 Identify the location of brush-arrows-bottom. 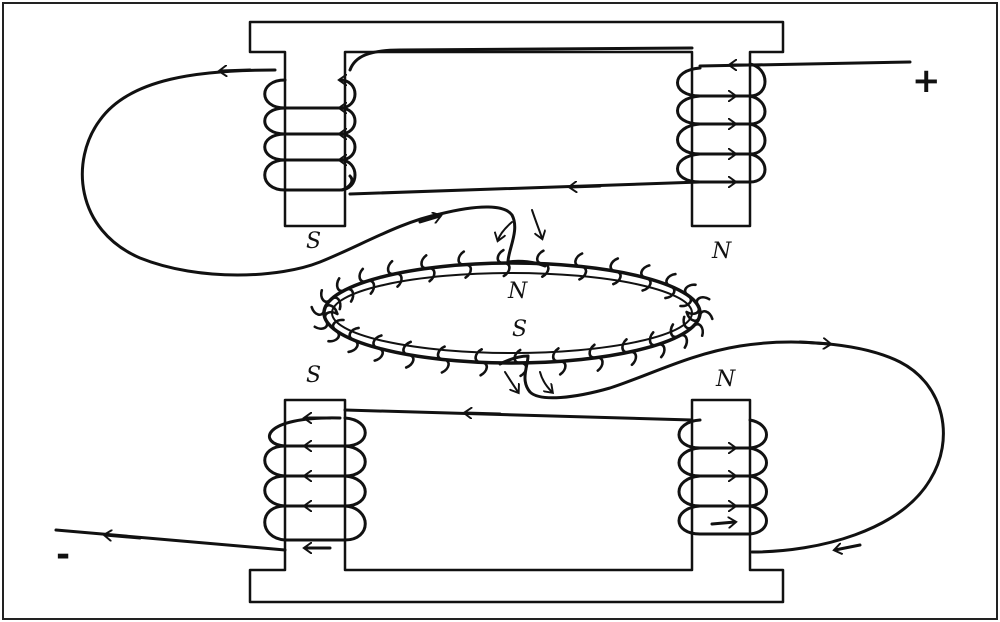
(528, 381).